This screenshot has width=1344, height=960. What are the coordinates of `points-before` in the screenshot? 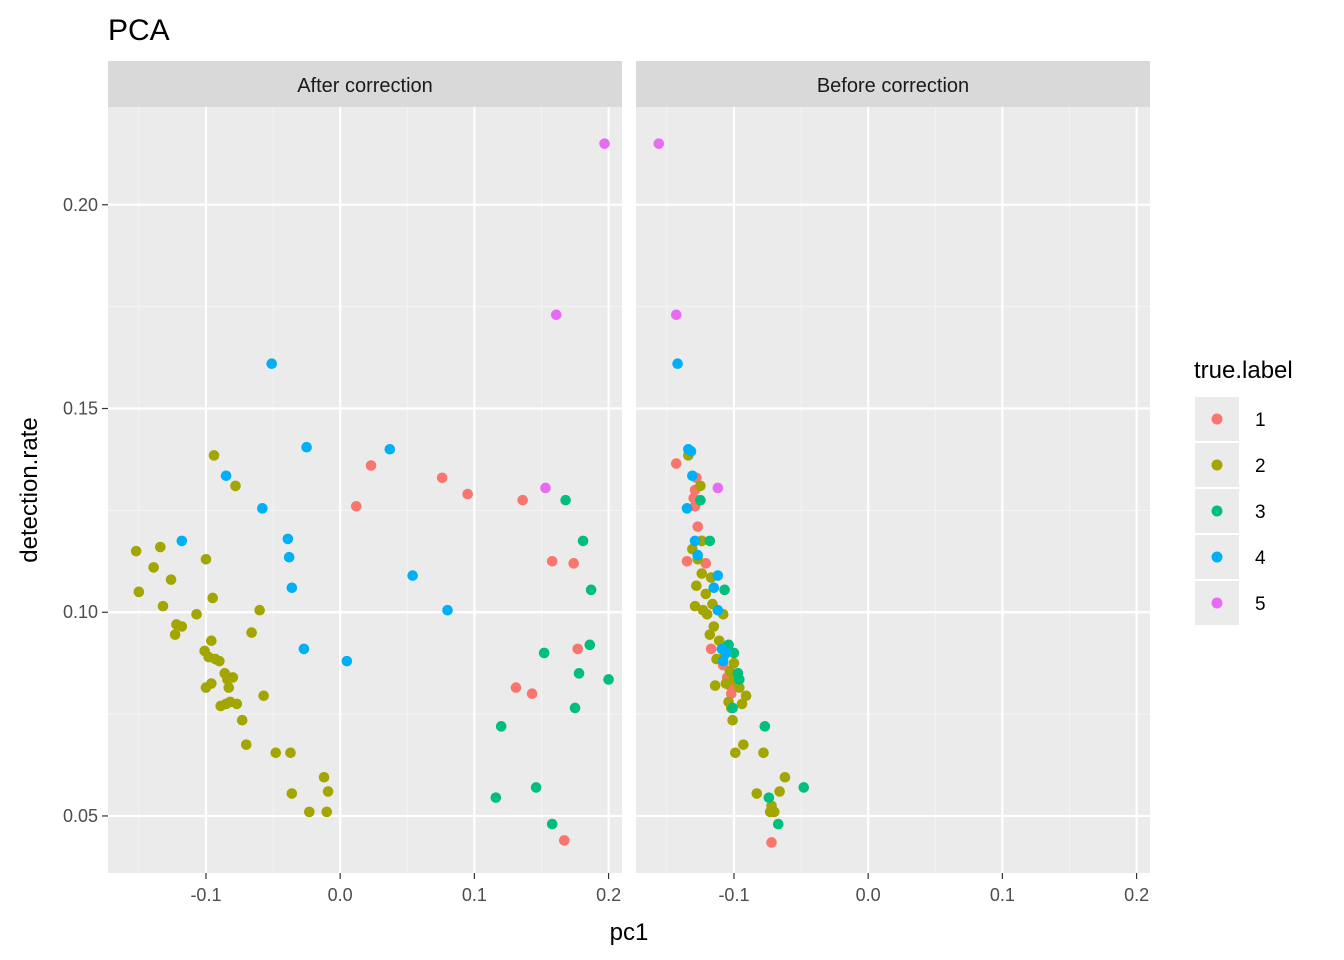 It's located at (731, 493).